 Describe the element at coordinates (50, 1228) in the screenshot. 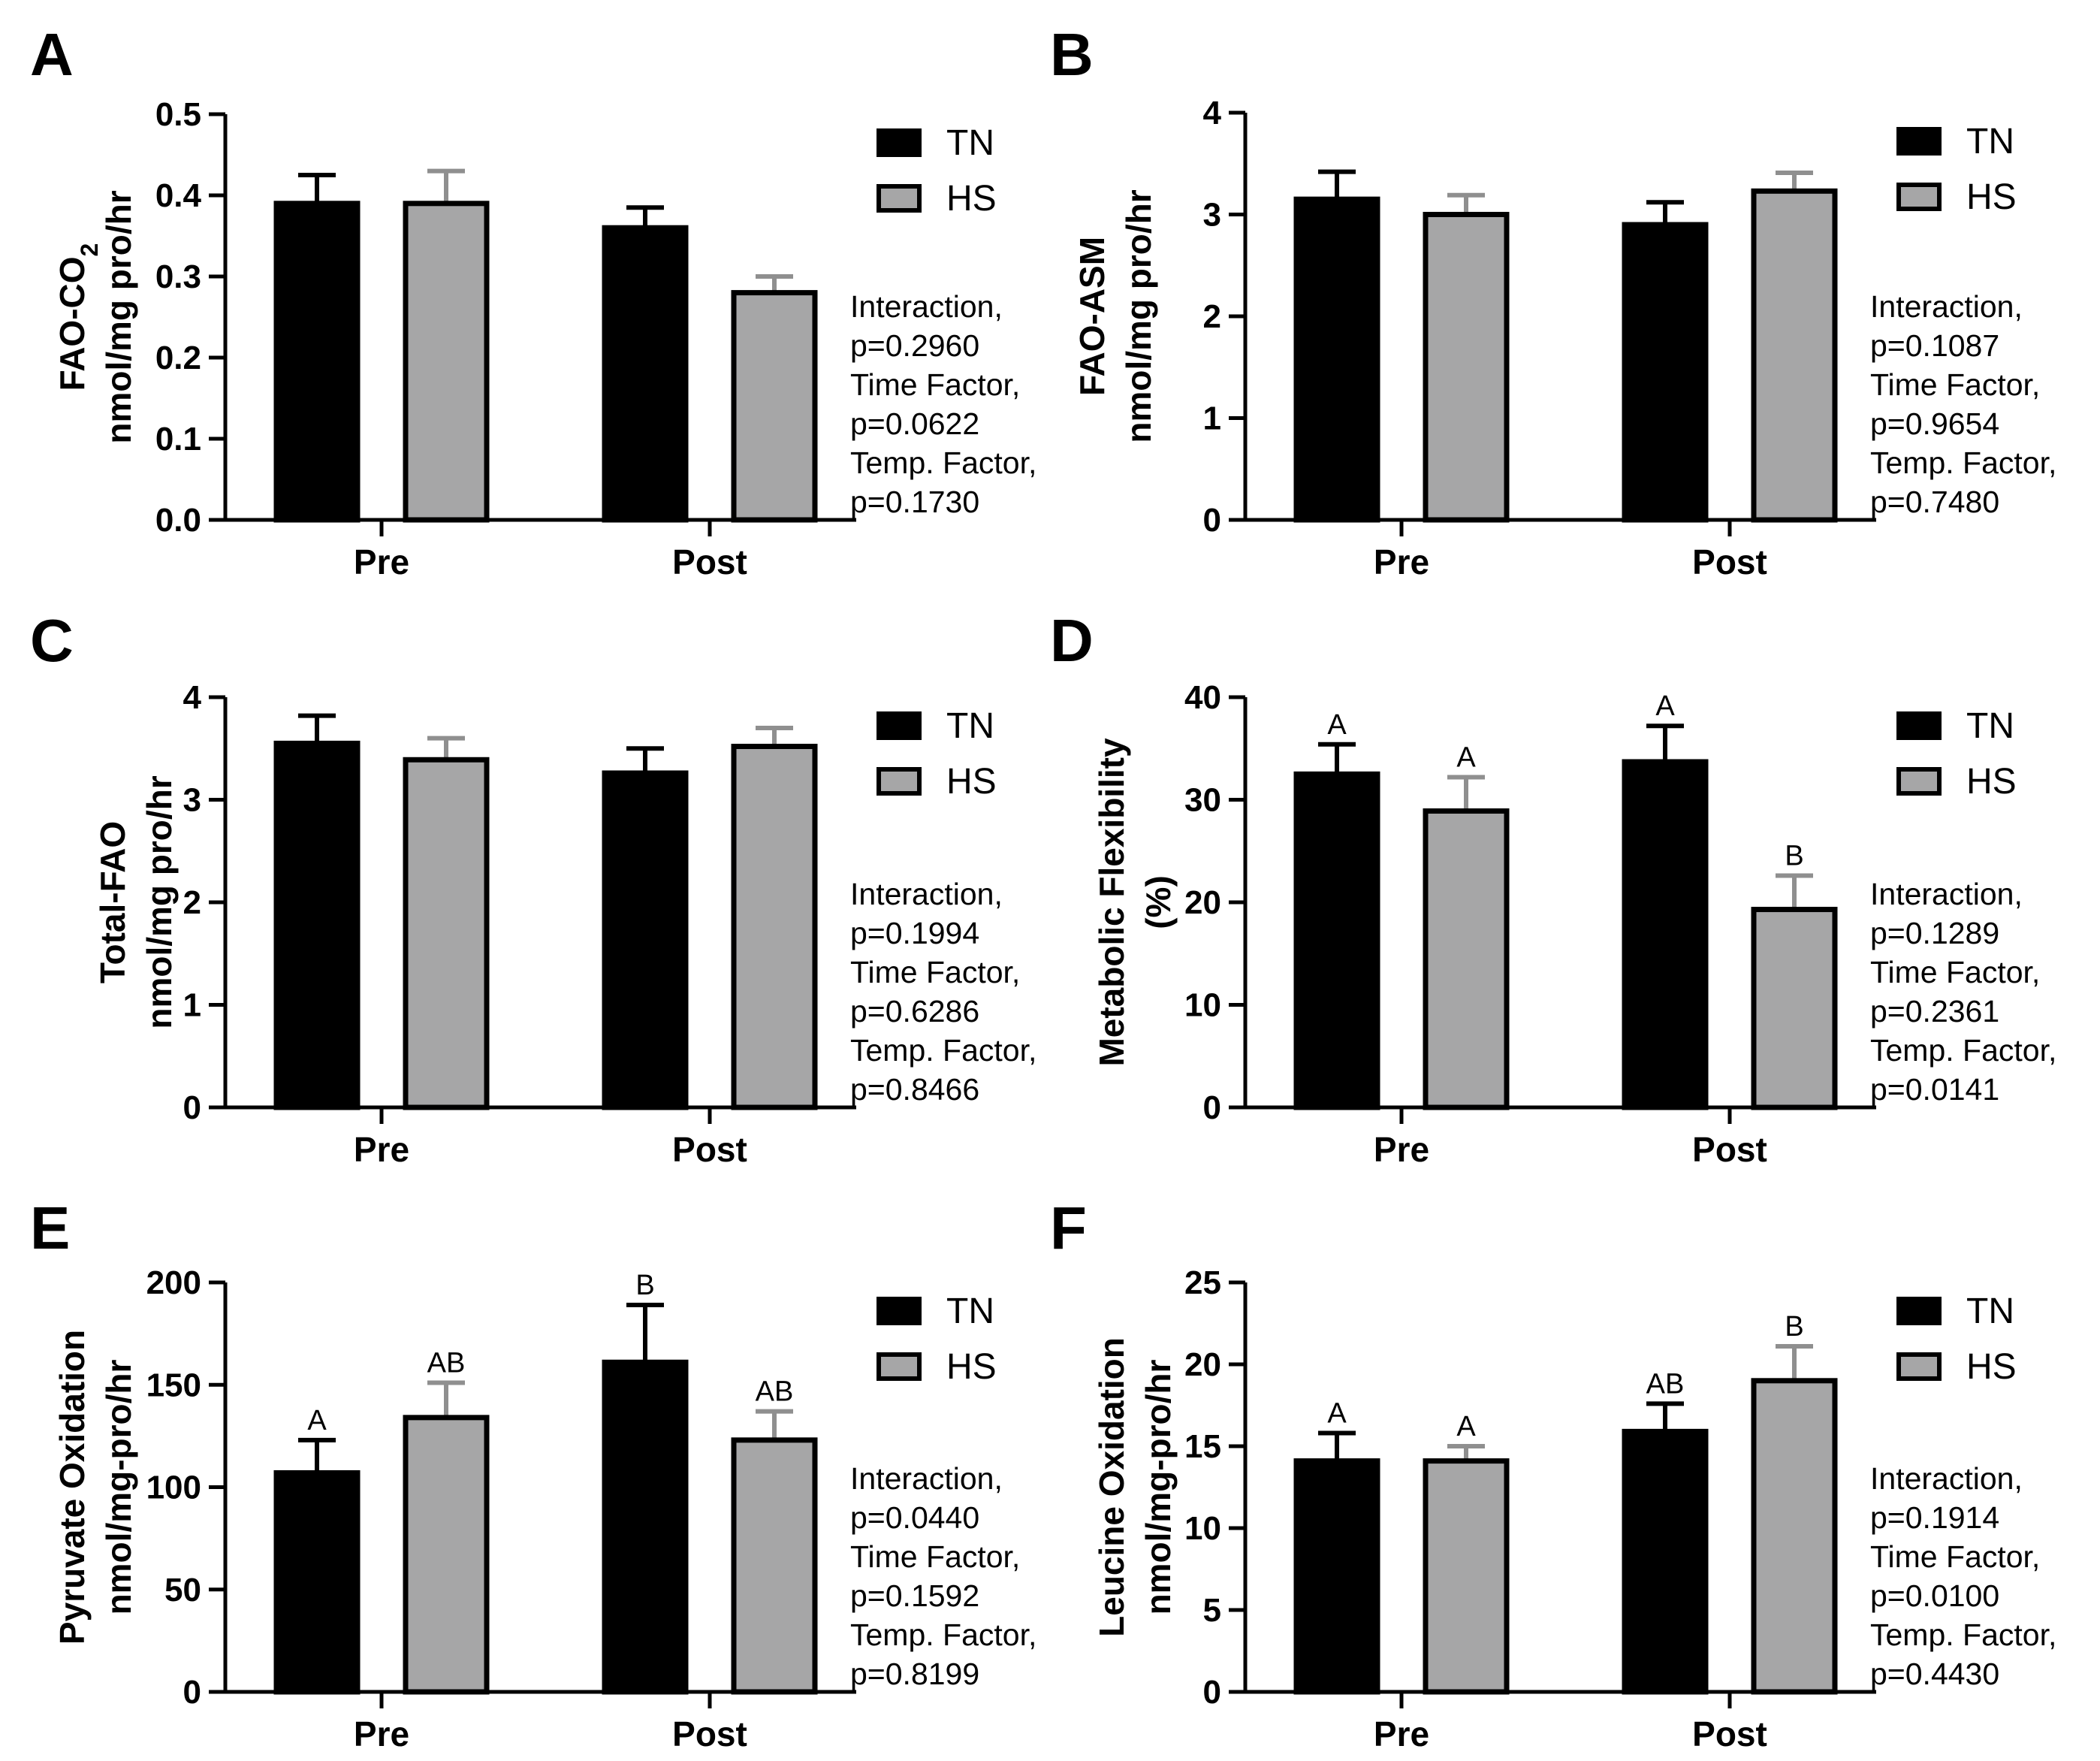

I see `panel-letter: E` at that location.